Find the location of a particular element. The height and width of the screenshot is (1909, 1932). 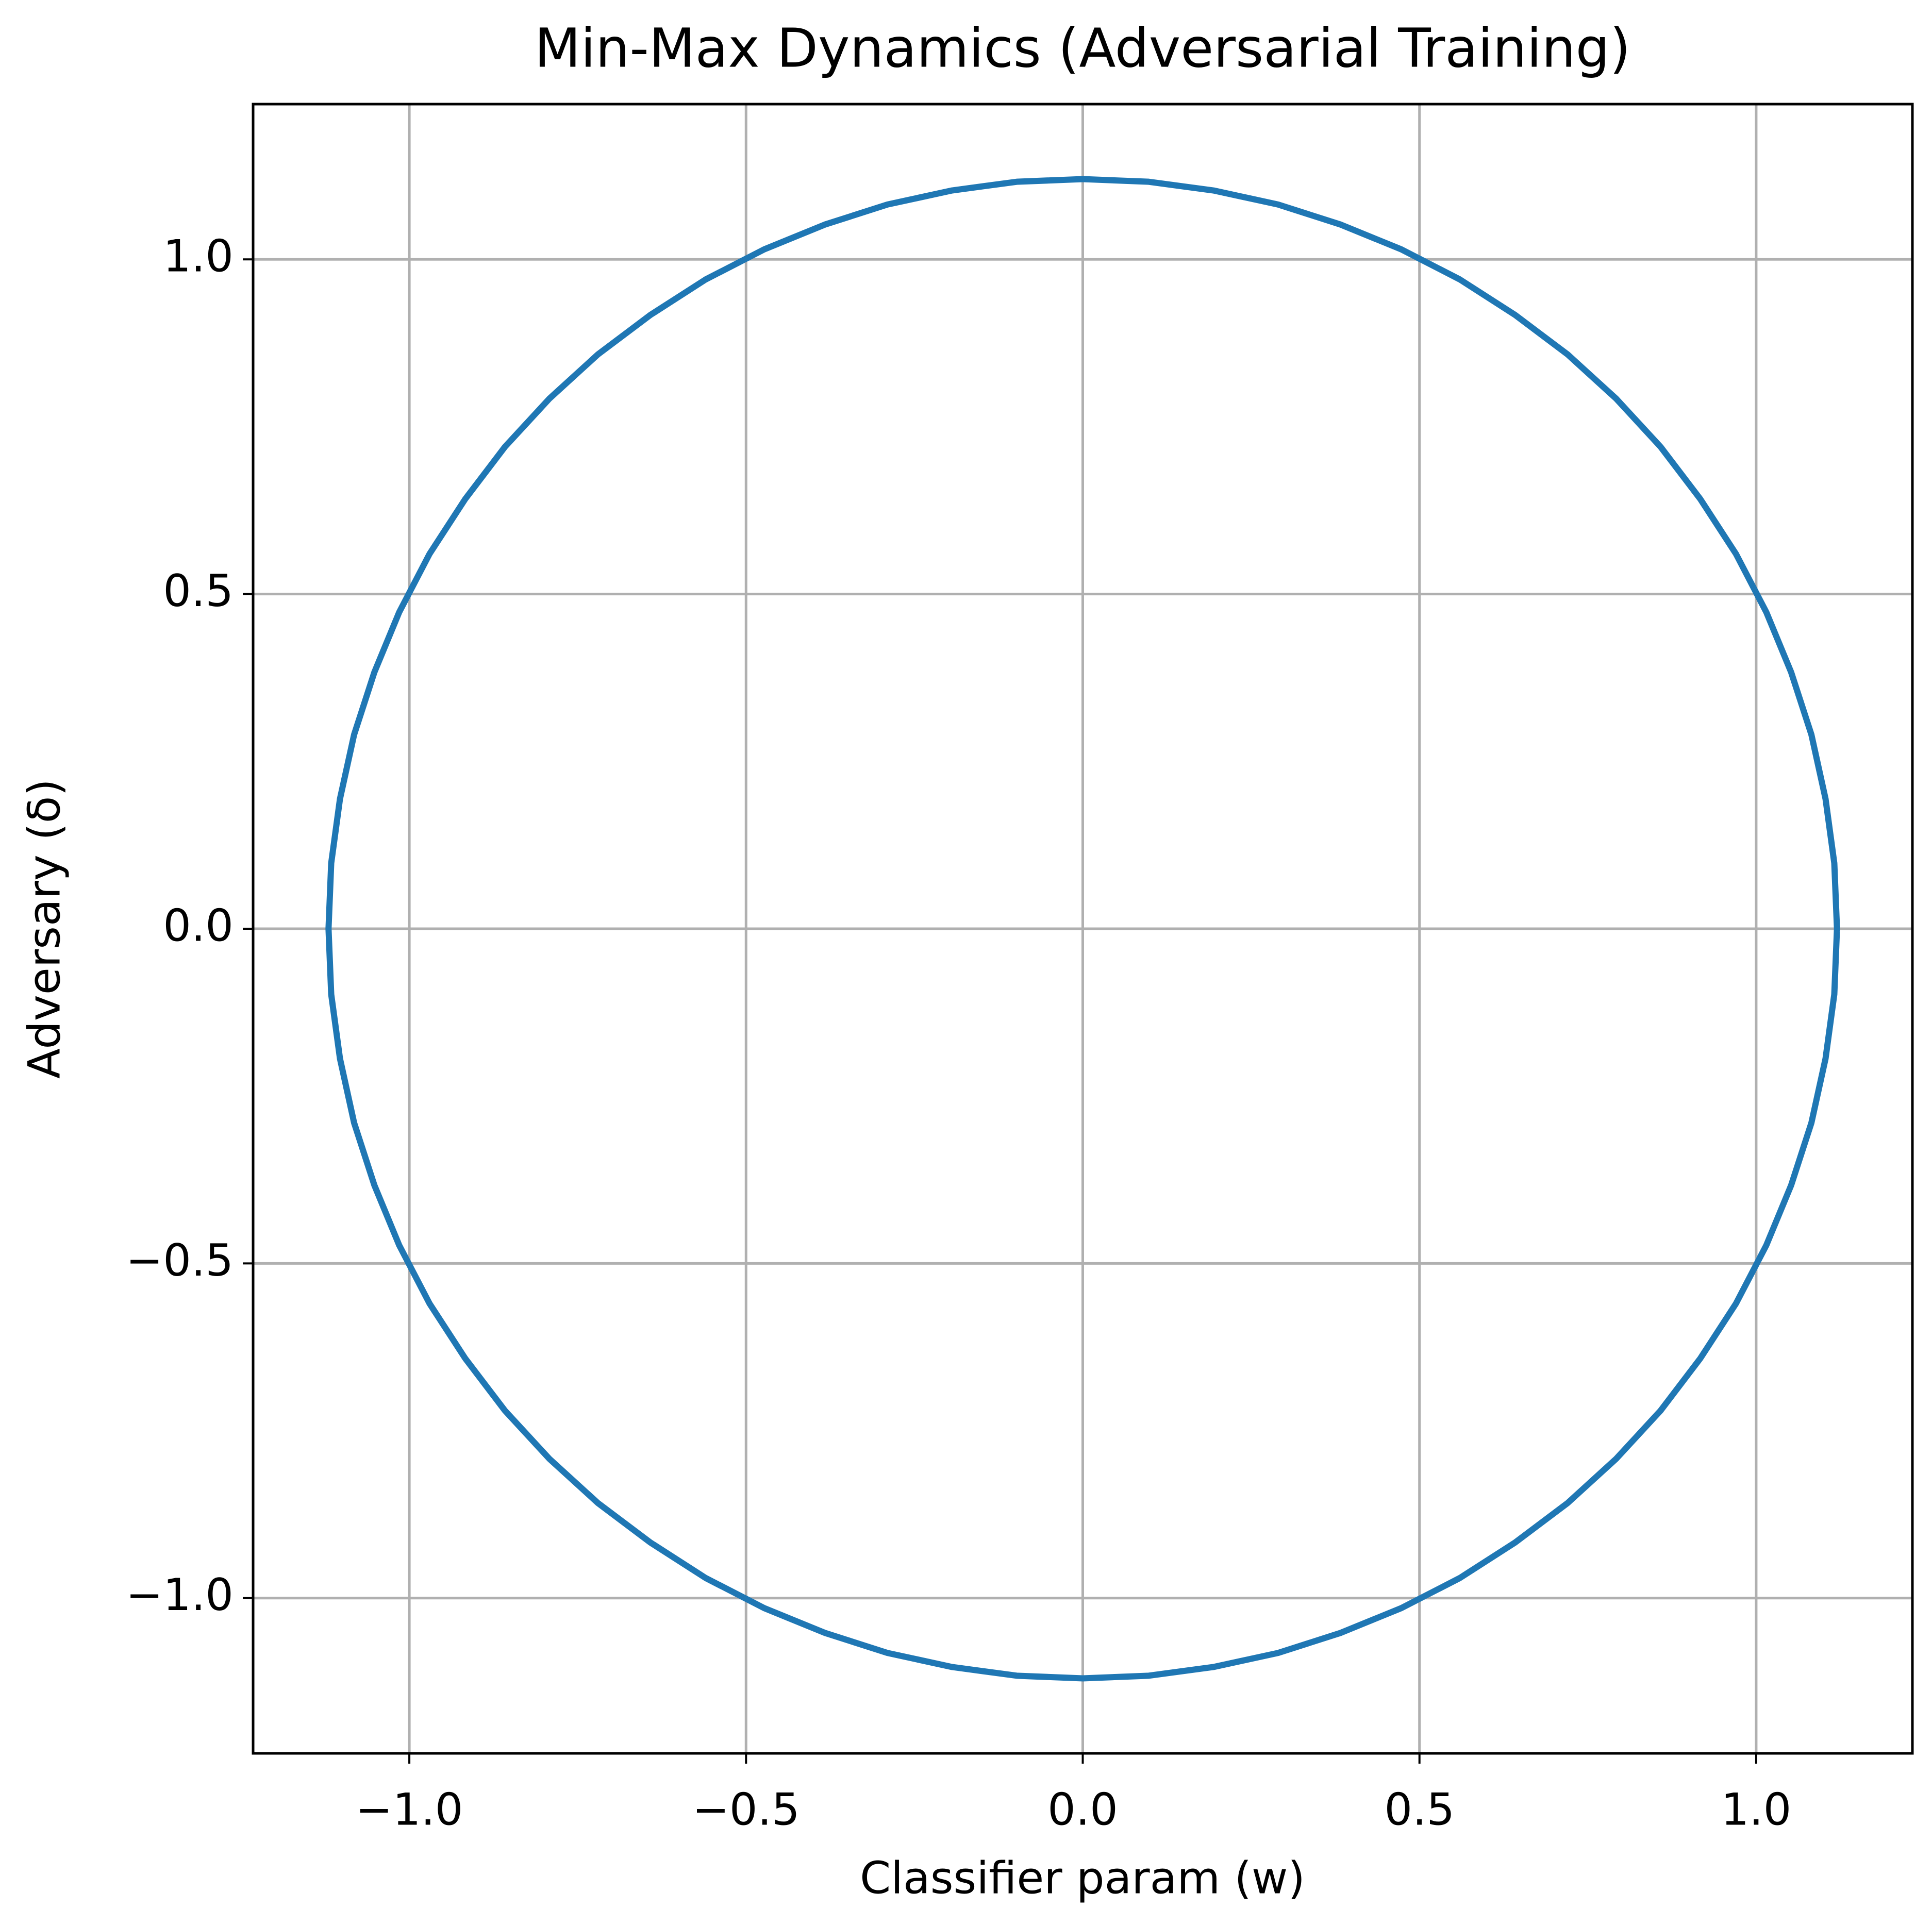

x-tick-label: −1.0 is located at coordinates (409, 1809).